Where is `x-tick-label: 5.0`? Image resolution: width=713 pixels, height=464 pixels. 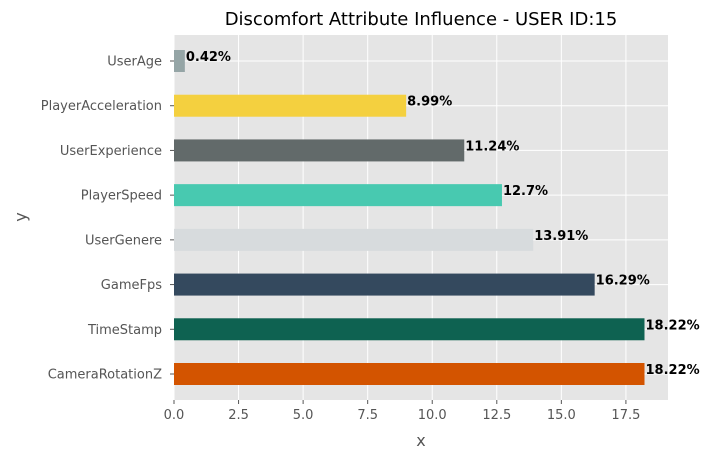
x-tick-label: 5.0 is located at coordinates (303, 415).